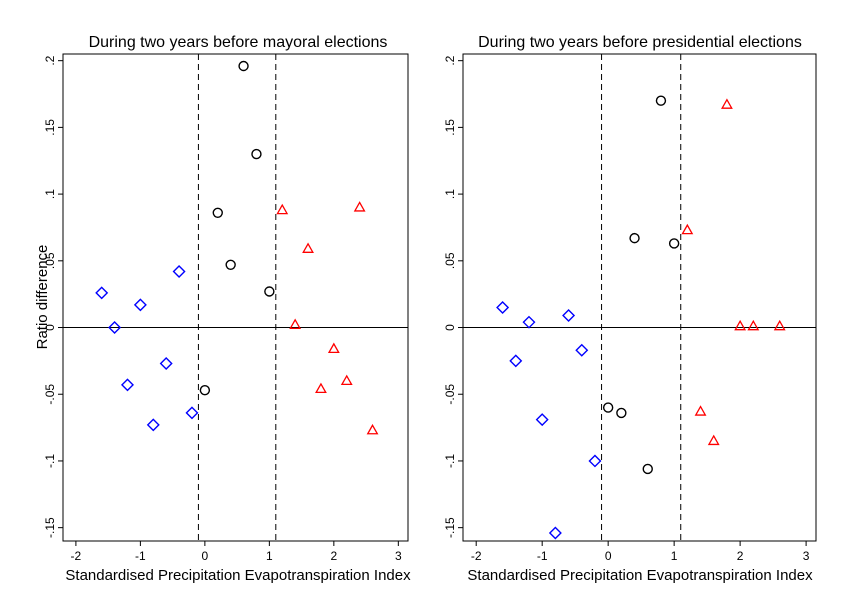 The image size is (847, 616). I want to click on y-axis-label: Ratio difference, so click(42, 297).